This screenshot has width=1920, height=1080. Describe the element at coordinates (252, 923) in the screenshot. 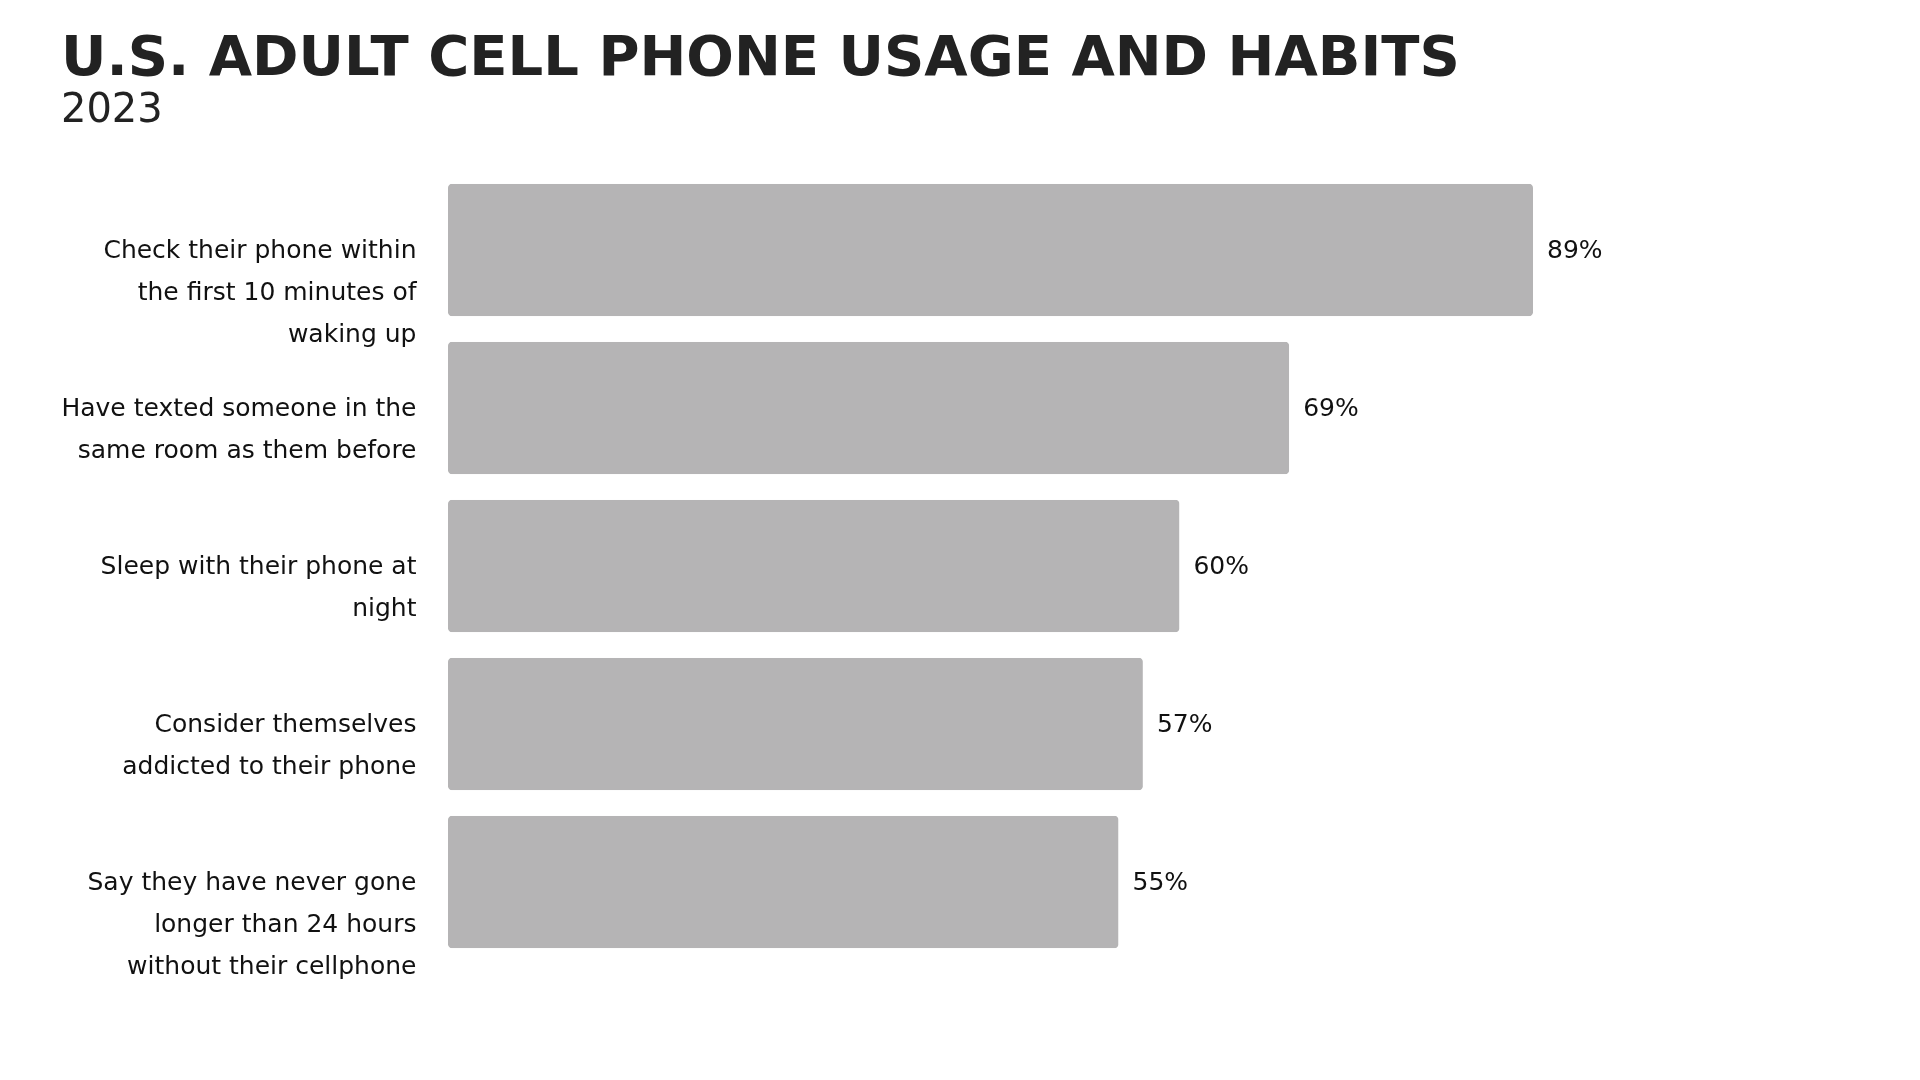

I see `y-tick-label: Say they have never gone longer than 24 hours without their cellphone` at that location.